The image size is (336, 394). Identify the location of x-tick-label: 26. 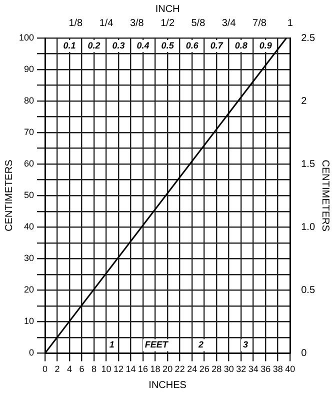
(204, 369).